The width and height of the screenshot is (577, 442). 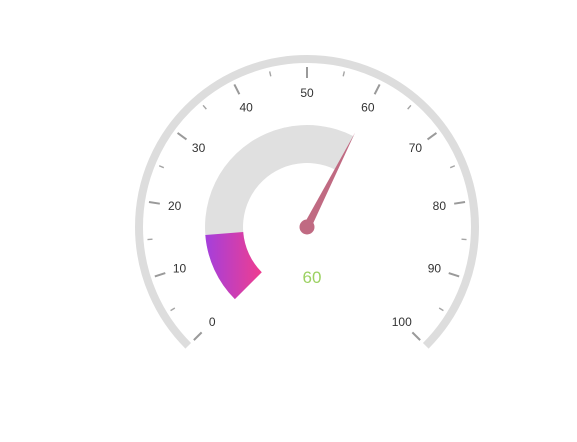 I want to click on gauge-value-label: 60, so click(x=312, y=277).